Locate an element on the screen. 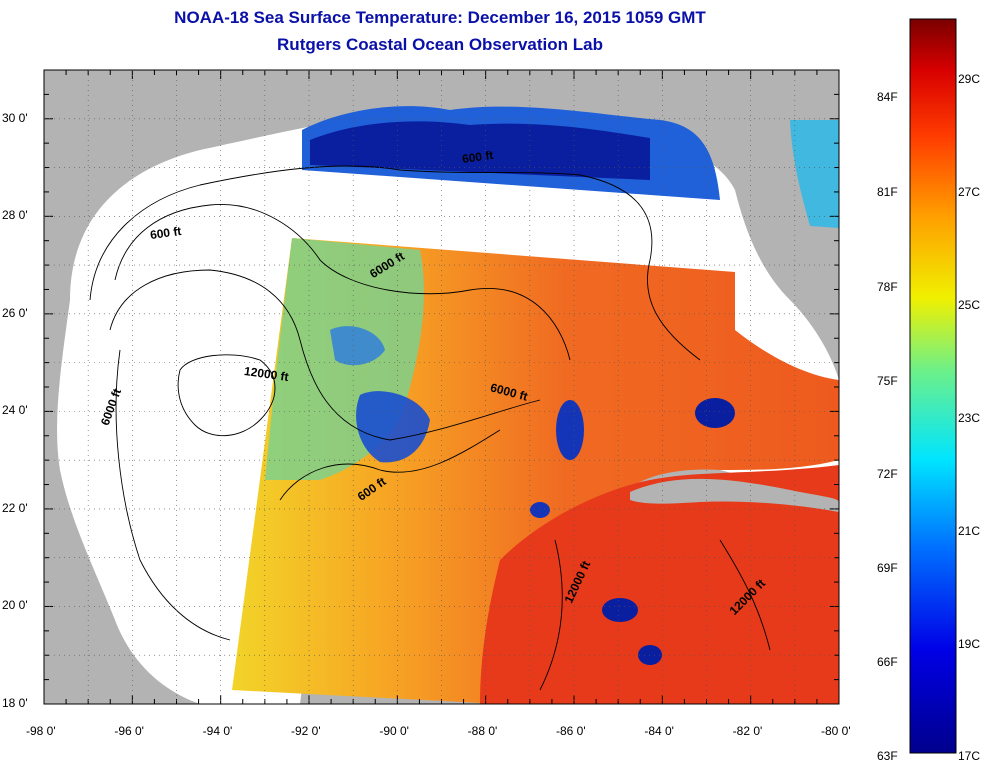 The image size is (992, 770). colorbar-label-c: 21C is located at coordinates (969, 531).